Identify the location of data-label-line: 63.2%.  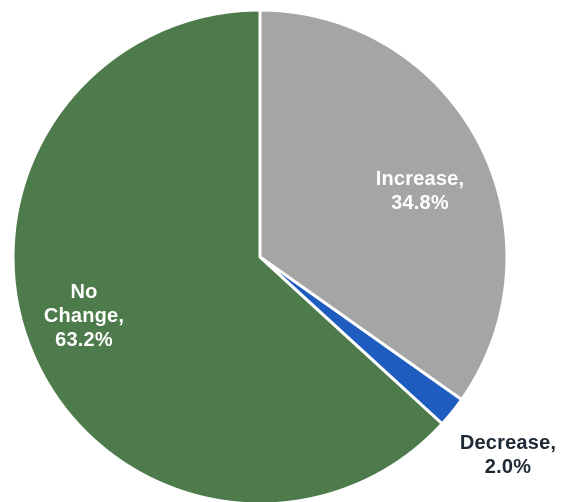
(84, 340).